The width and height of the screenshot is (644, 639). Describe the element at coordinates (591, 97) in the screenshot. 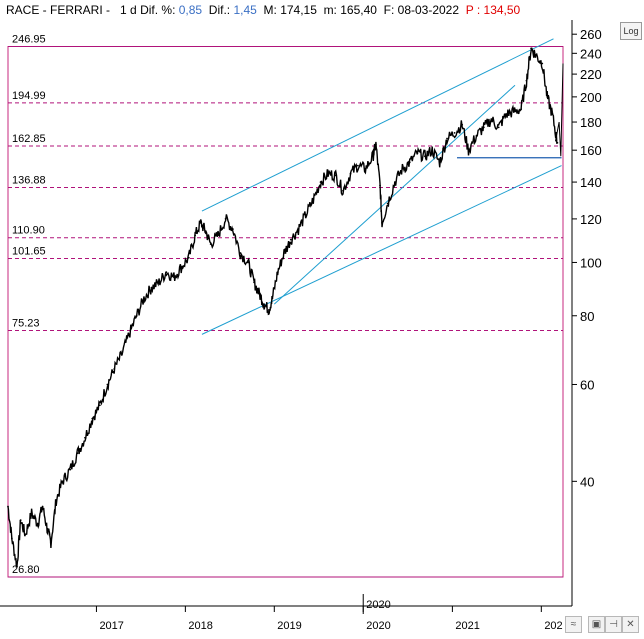

I see `y-tick-label: 200` at that location.